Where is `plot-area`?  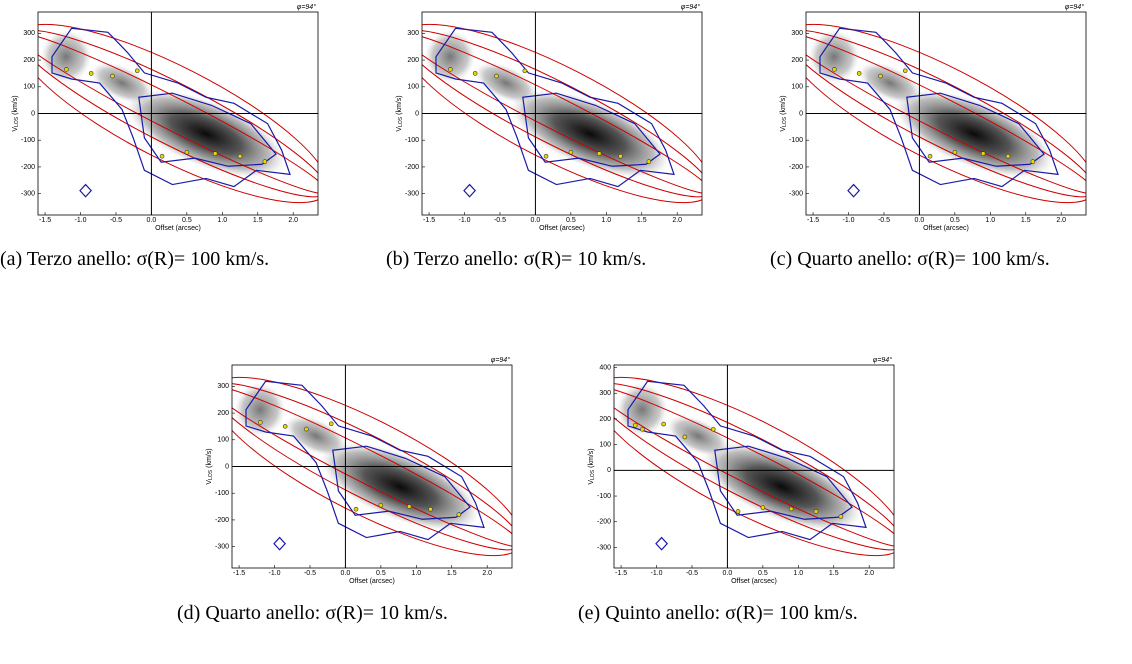
plot-area is located at coordinates (372, 466).